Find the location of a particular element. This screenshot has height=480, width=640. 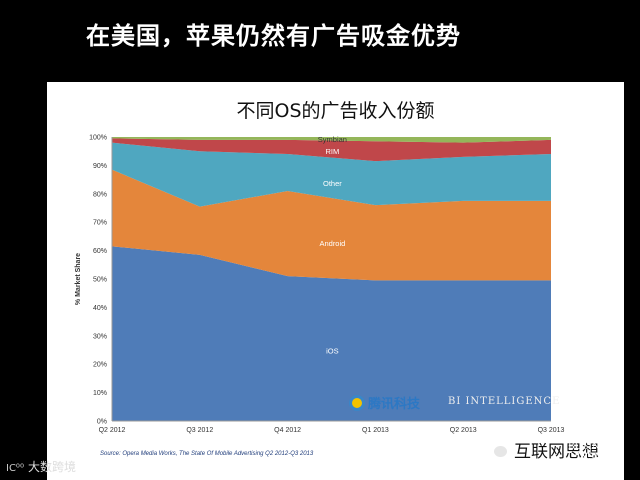

y-tick-label: 50% is located at coordinates (100, 280).